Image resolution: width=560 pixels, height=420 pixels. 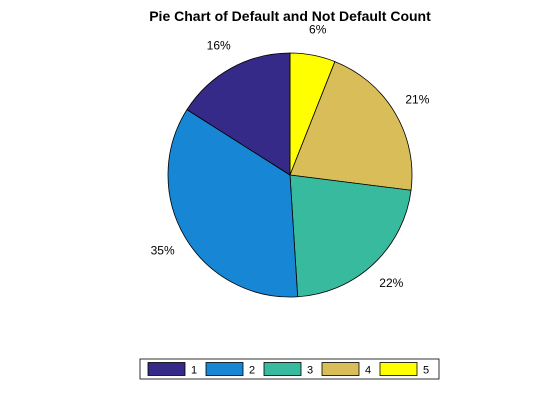 I want to click on legend: 1 2 3 4 5, so click(x=289, y=369).